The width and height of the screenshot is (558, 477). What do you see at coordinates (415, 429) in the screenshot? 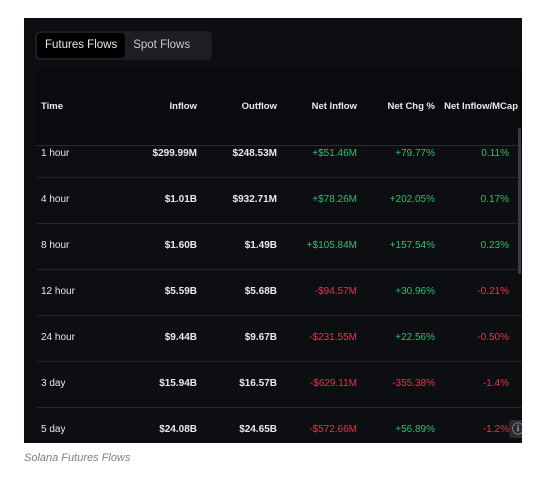
I see `cell-net-chg: +56.89%` at bounding box center [415, 429].